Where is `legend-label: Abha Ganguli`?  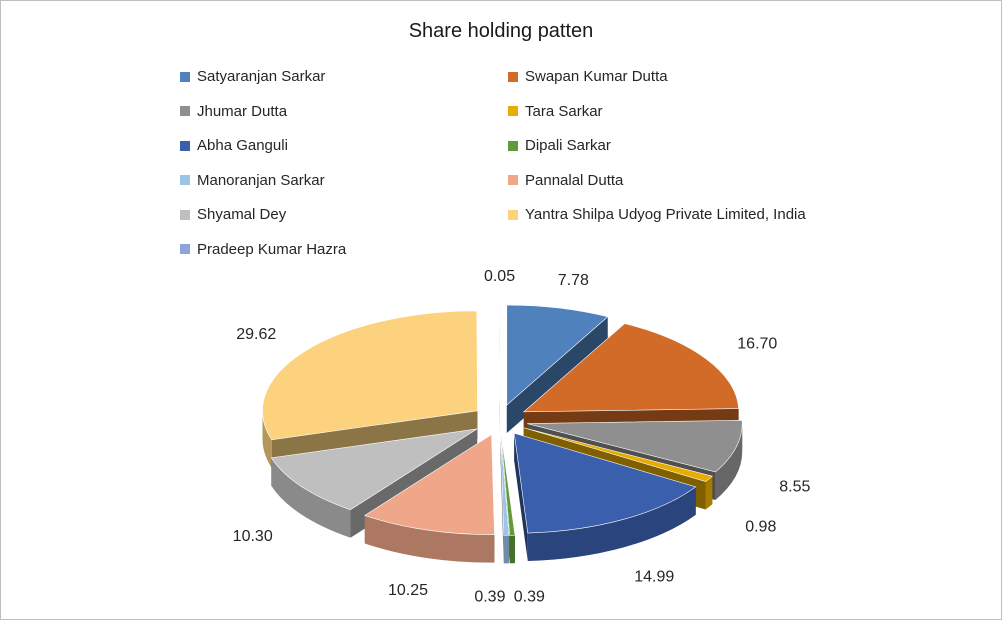 legend-label: Abha Ganguli is located at coordinates (242, 145).